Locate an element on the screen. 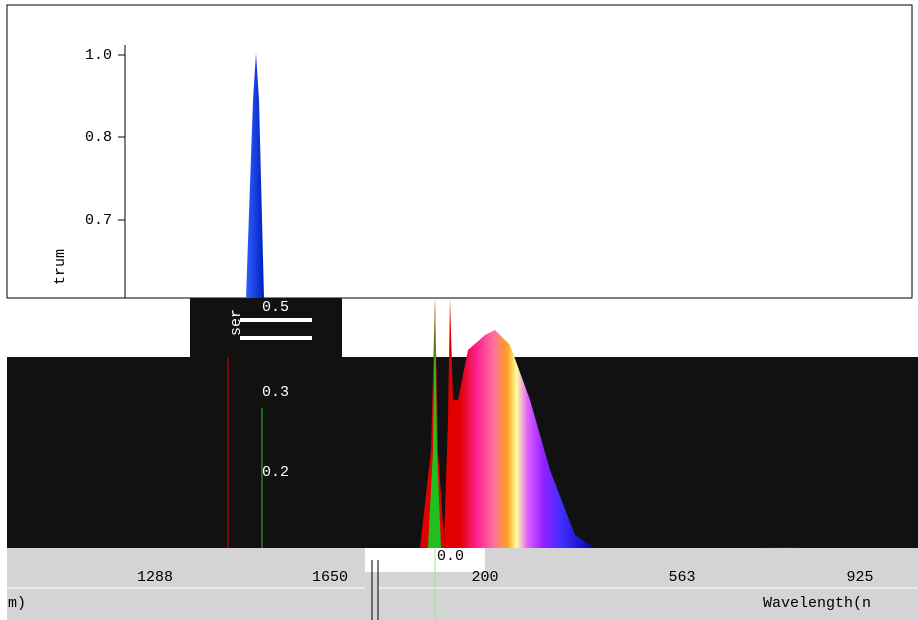  y-axis-label: ser is located at coordinates (236, 322).